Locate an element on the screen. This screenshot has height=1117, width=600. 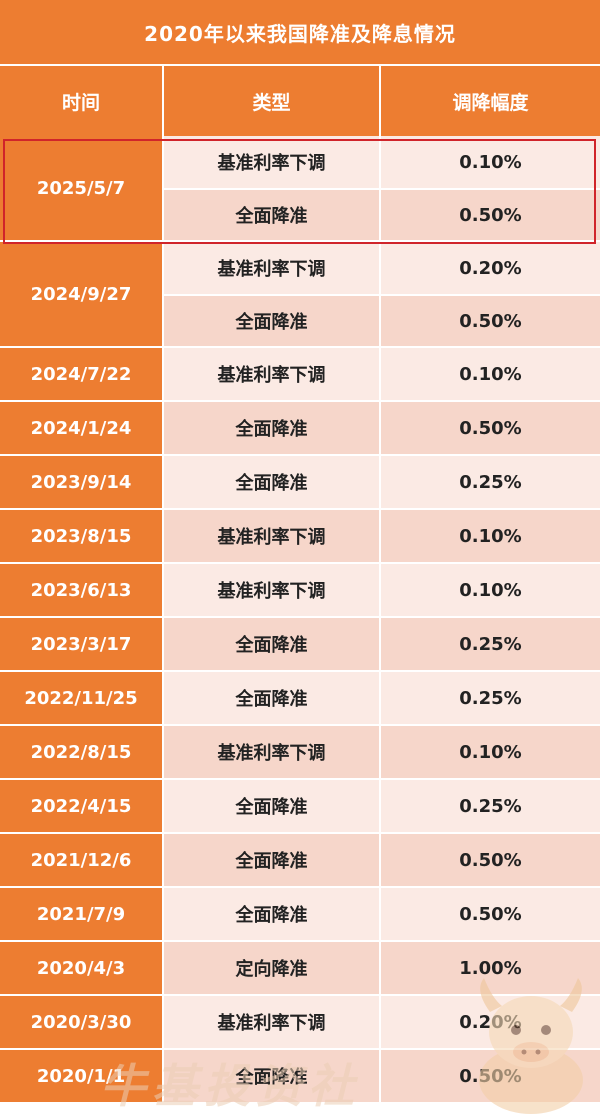
table-group: 2022/4/15 全面降准 0.25% is located at coordinates (300, 805).